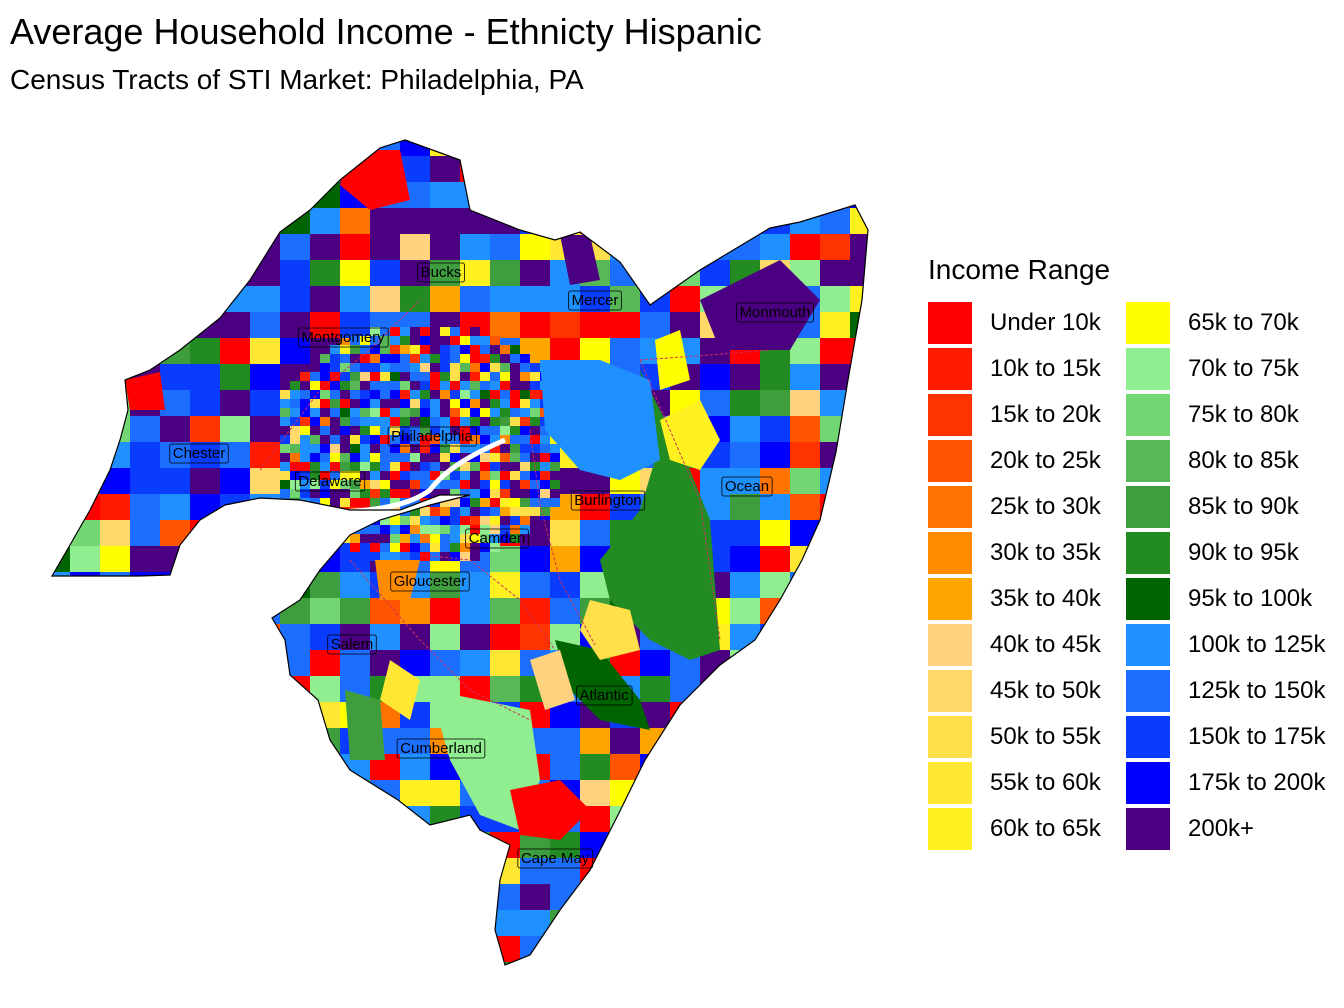 This screenshot has width=1344, height=1008. What do you see at coordinates (1045, 460) in the screenshot?
I see `legend-label: 20k to 25k` at bounding box center [1045, 460].